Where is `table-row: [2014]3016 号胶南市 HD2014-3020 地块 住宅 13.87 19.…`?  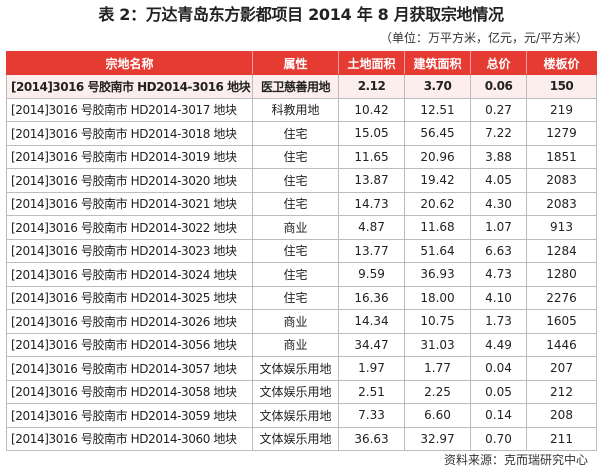 table-row: [2014]3016 号胶南市 HD2014-3020 地块 住宅 13.87 19.… is located at coordinates (301, 180).